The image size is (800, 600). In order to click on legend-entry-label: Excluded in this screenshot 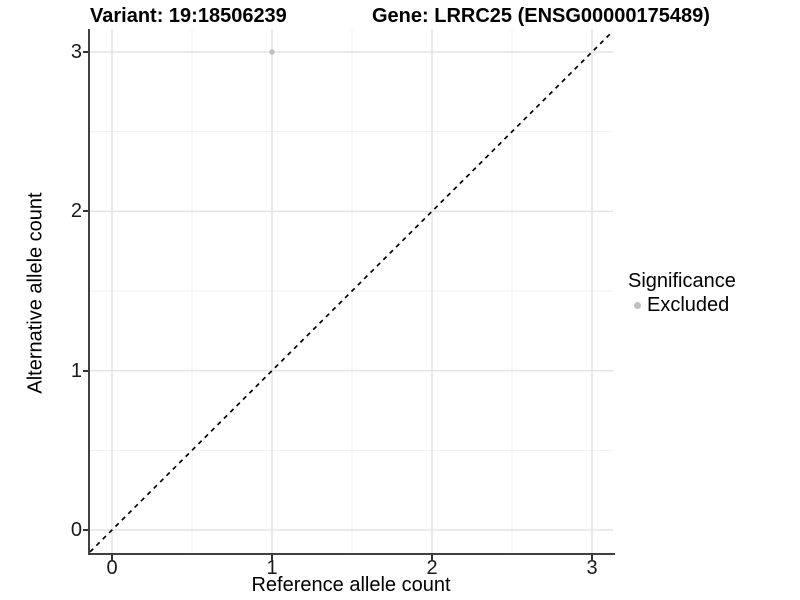, I will do `click(688, 305)`.